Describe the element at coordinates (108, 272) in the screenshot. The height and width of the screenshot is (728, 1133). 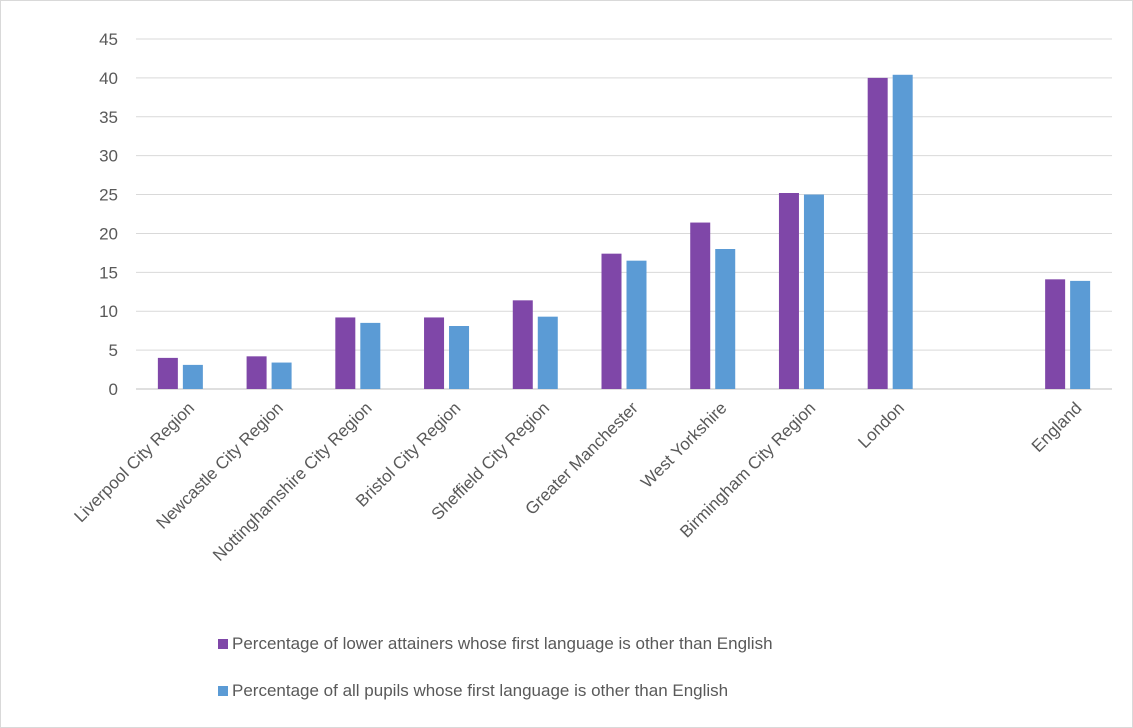
I see `y-tick-label: 15` at that location.